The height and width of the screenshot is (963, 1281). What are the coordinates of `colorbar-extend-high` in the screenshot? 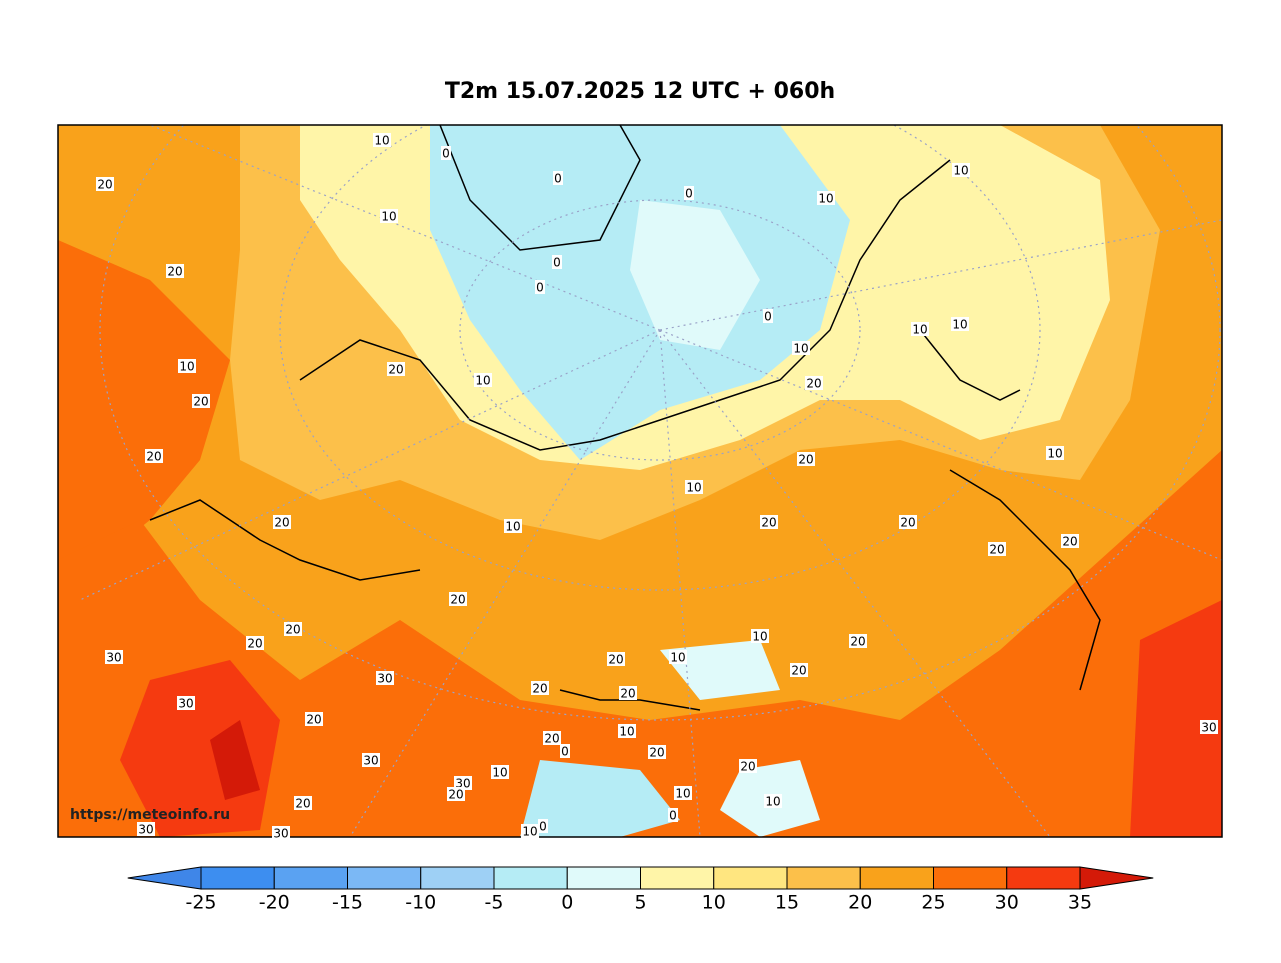 It's located at (1116, 878).